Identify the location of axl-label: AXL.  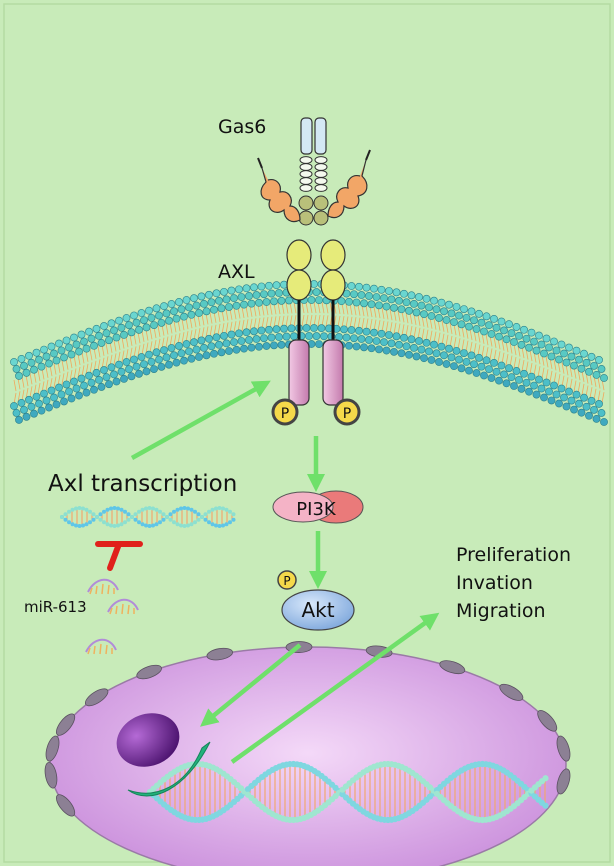
(236, 272).